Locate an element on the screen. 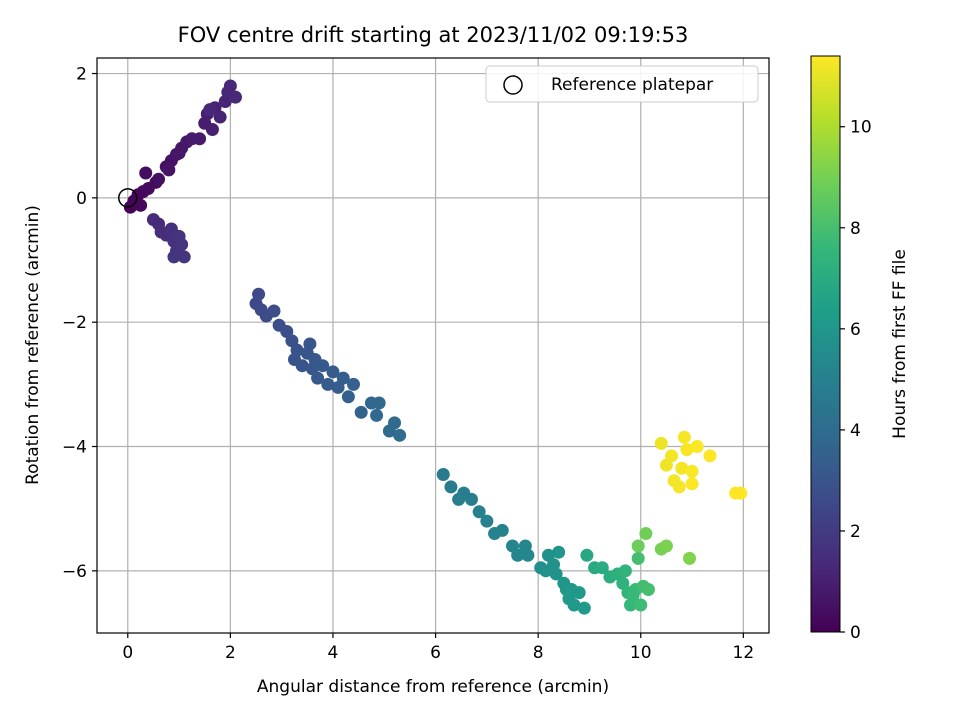 Image resolution: width=960 pixels, height=720 pixels. legend-label: Reference platepar is located at coordinates (632, 85).